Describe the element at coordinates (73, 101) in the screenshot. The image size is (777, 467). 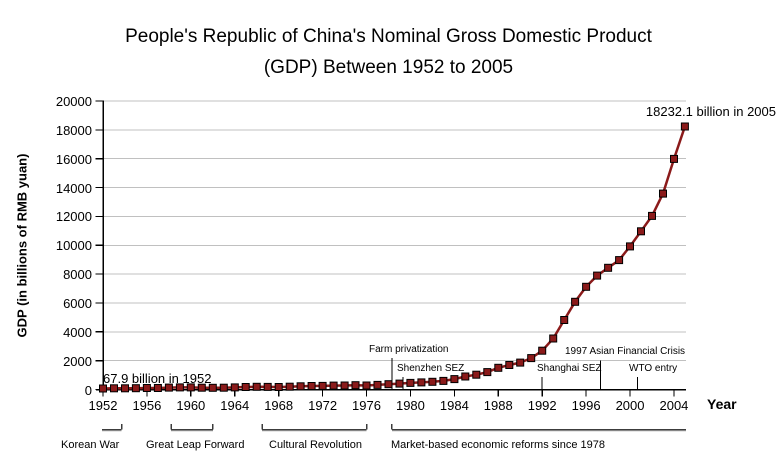
I see `y-tick-label-20000: 20000` at that location.